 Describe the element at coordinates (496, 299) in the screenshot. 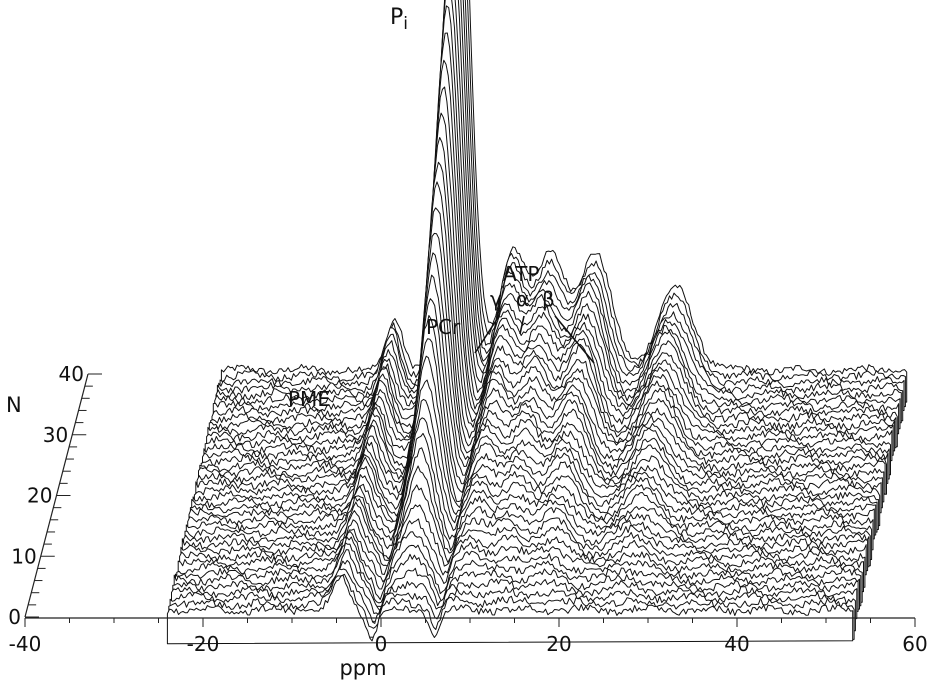

I see `peak-label-atp-gamma: γ` at that location.